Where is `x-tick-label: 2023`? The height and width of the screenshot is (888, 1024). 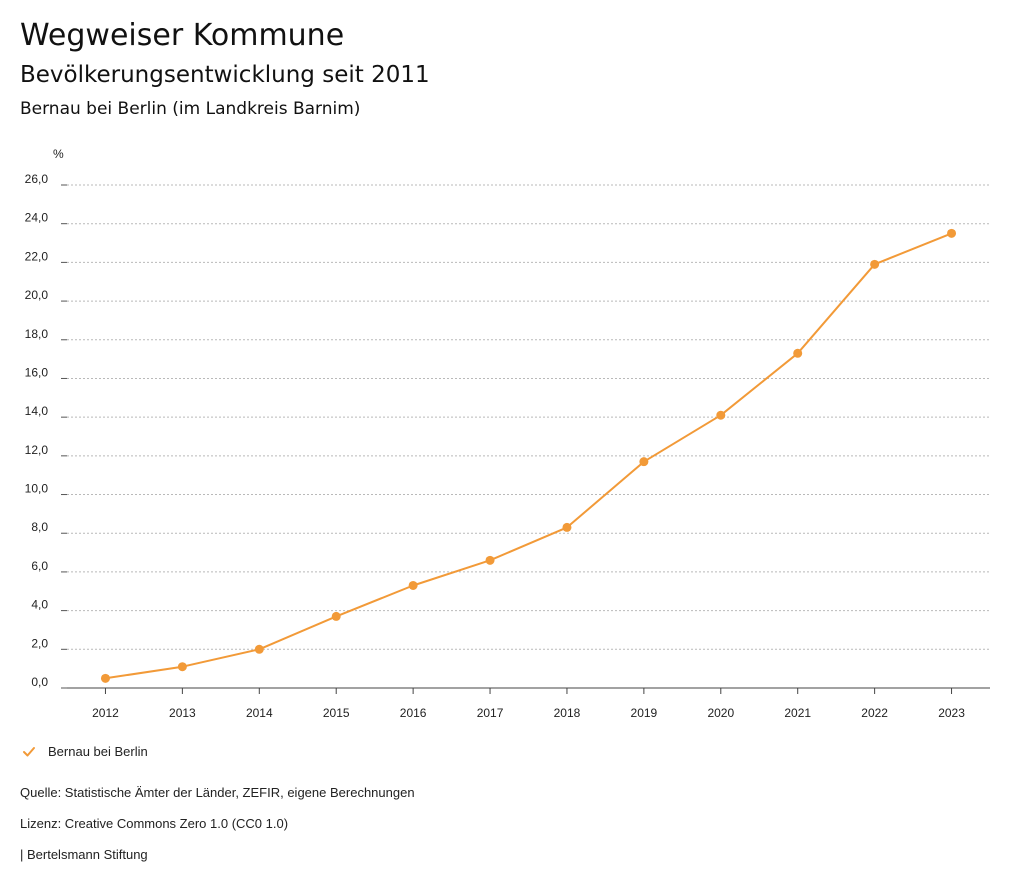
x-tick-label: 2023 is located at coordinates (951, 713).